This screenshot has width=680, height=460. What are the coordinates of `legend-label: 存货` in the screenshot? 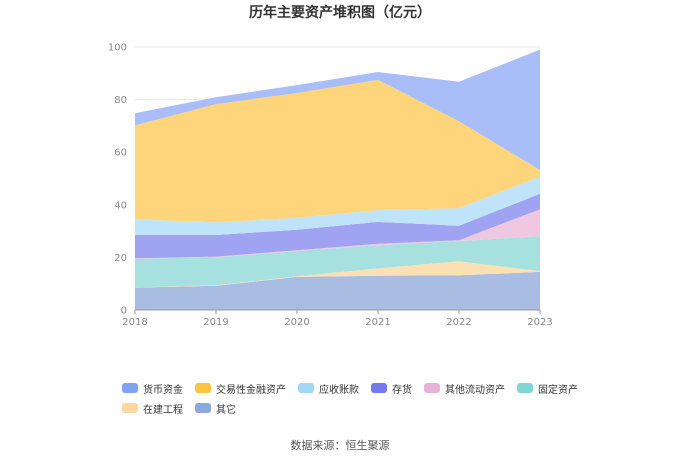 It's located at (402, 390).